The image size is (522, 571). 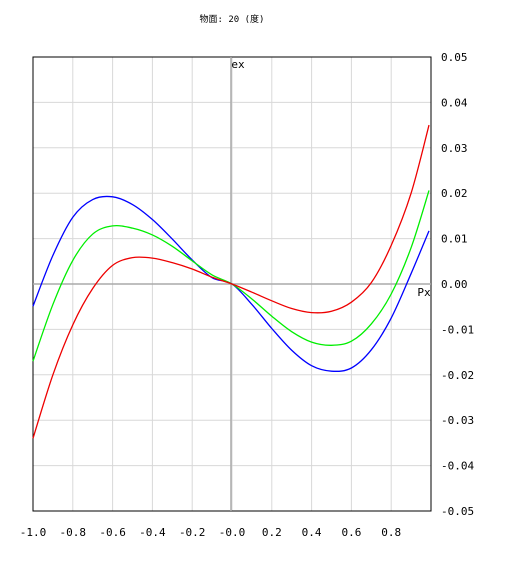 What do you see at coordinates (457, 329) in the screenshot?
I see `y-tick-label: -0.01` at bounding box center [457, 329].